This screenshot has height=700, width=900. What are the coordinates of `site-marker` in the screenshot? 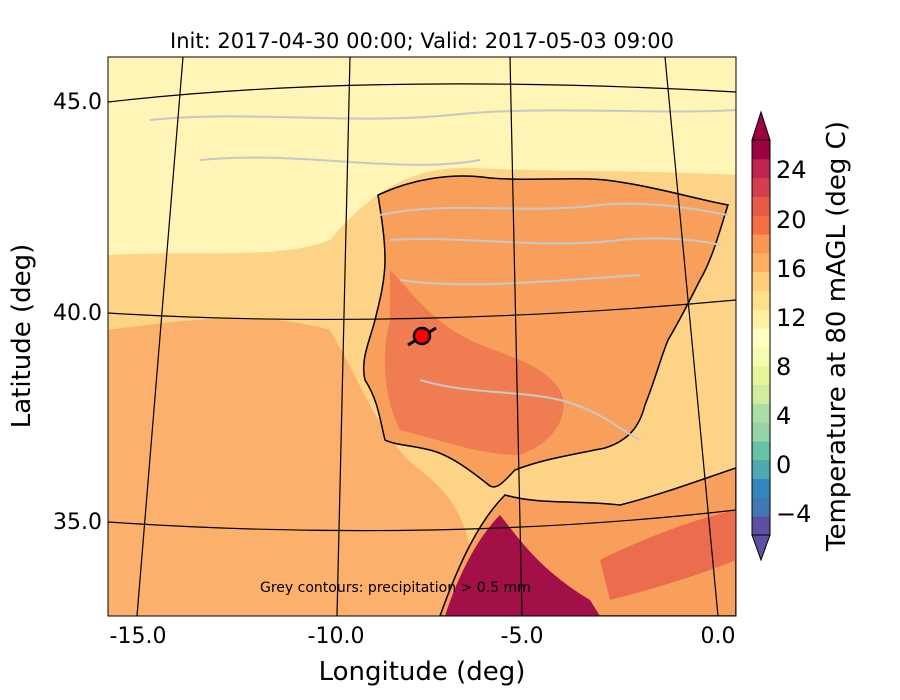 It's located at (422, 336).